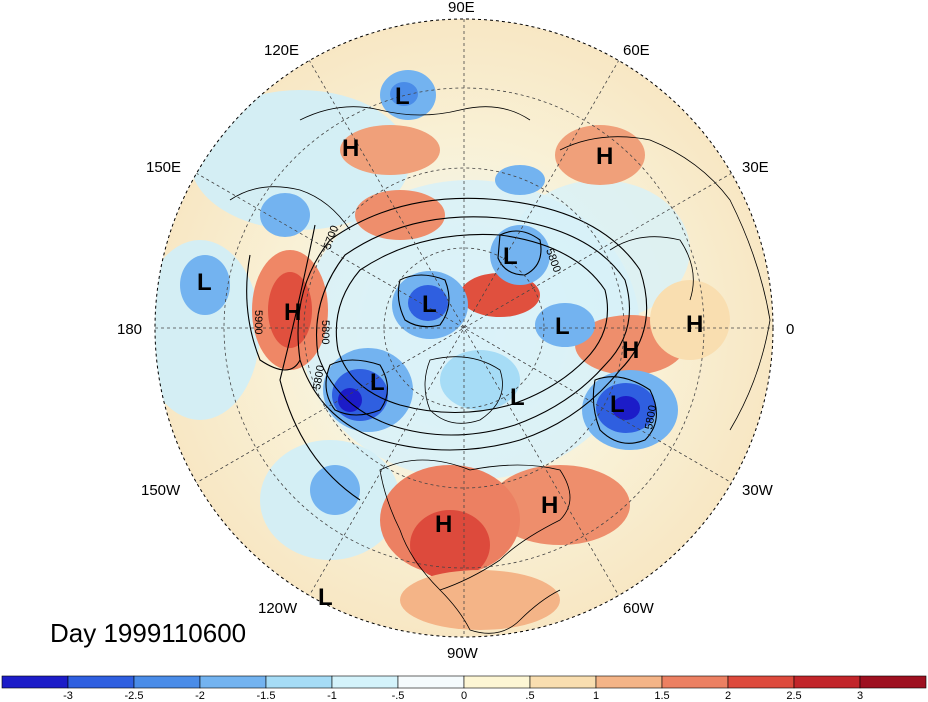  I want to click on lon-label: 120E, so click(281, 50).